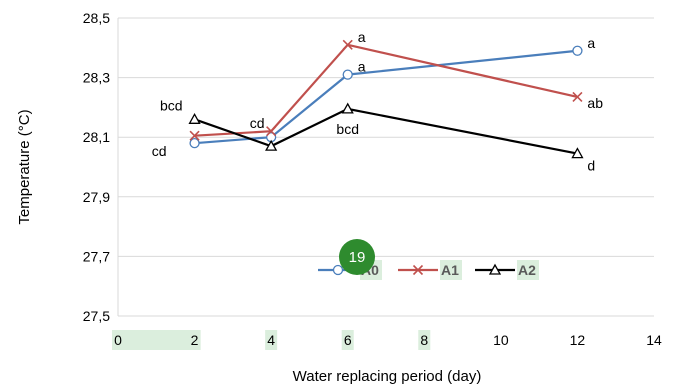 Image resolution: width=677 pixels, height=387 pixels. I want to click on legend-entry-a2: A2, so click(507, 270).